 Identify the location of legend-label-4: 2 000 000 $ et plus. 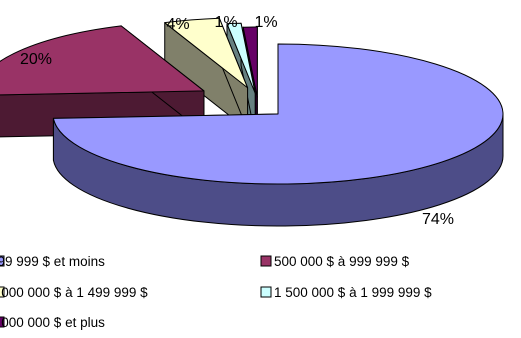
(52, 322).